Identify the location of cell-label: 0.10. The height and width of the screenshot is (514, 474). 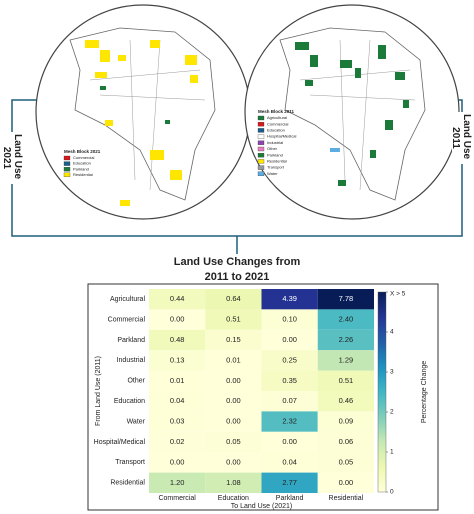
(289, 319).